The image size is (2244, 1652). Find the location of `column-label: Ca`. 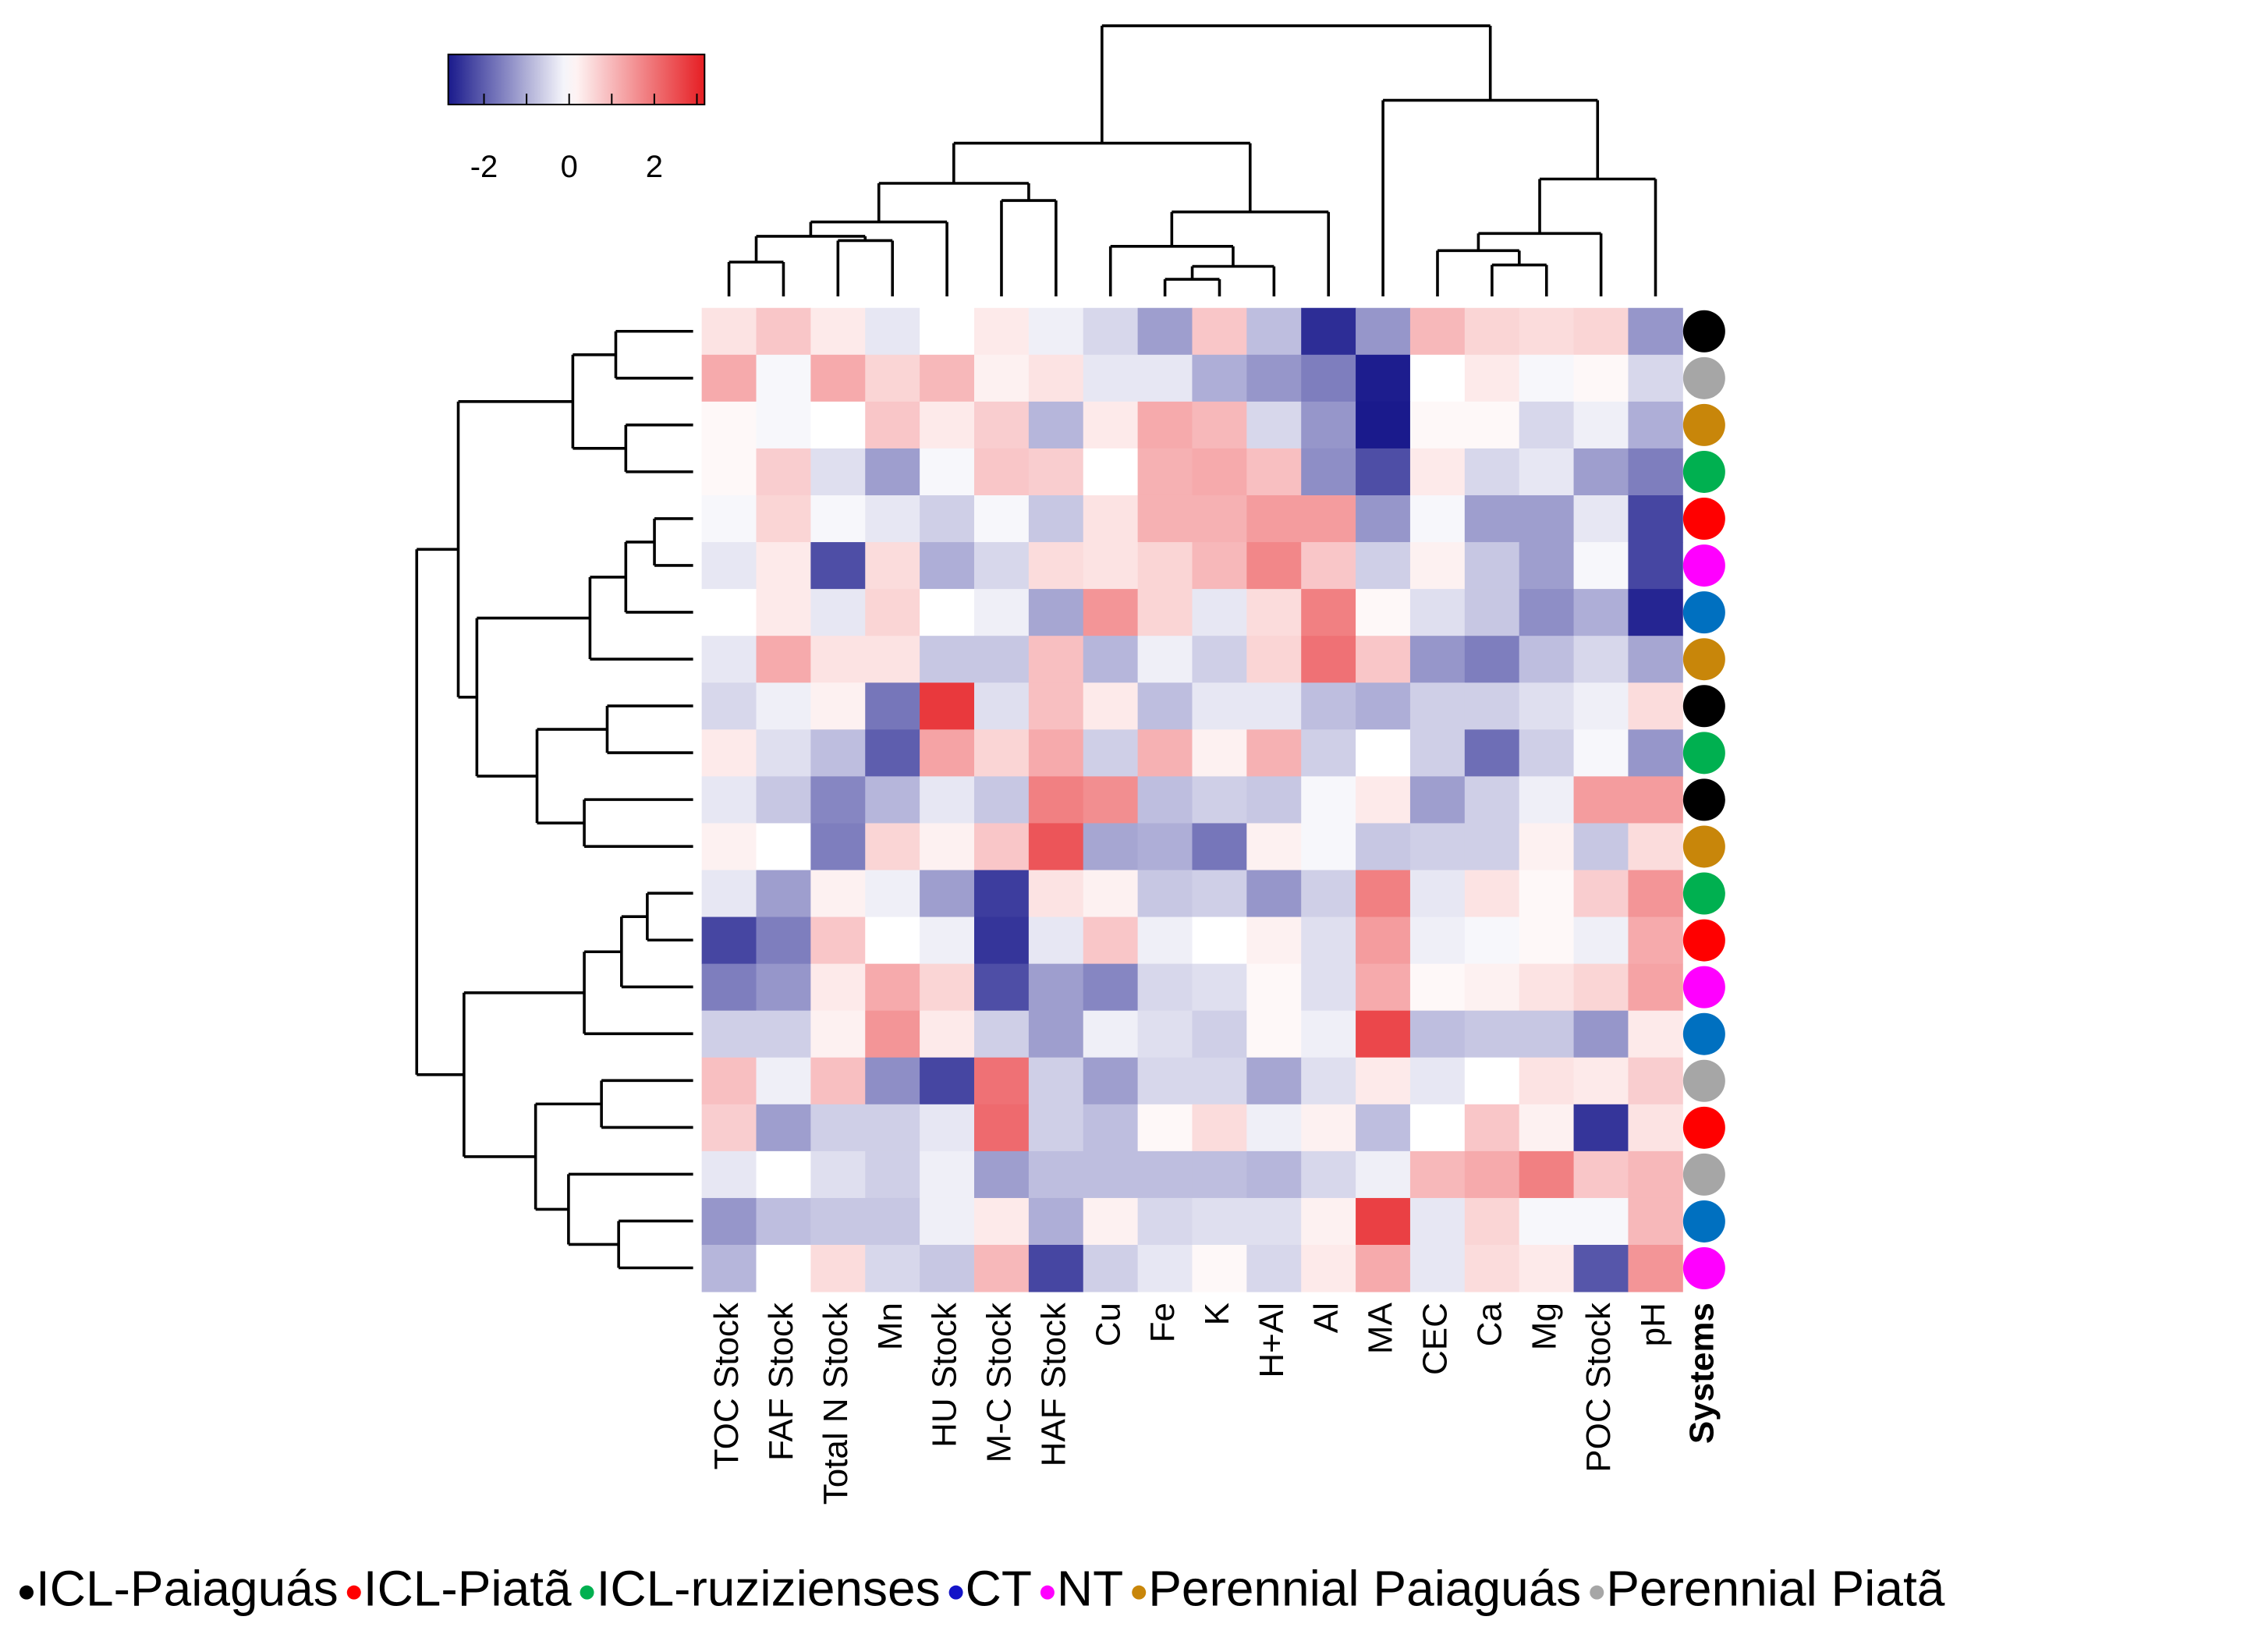

column-label: Ca is located at coordinates (1489, 1325).